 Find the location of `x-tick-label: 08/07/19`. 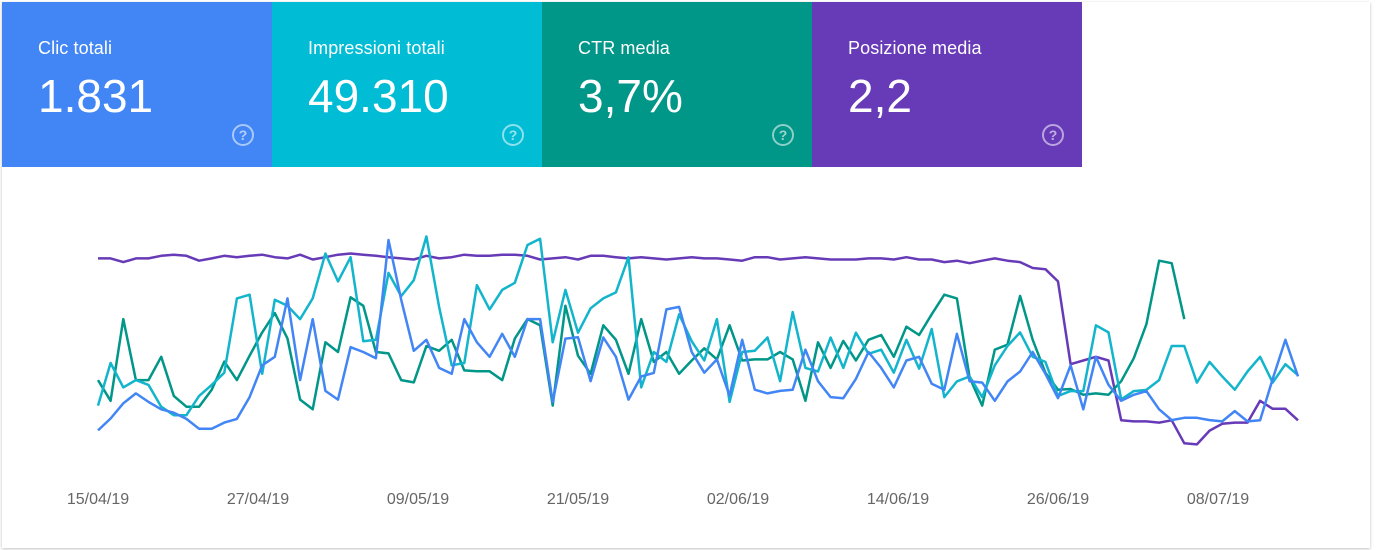

x-tick-label: 08/07/19 is located at coordinates (1218, 499).